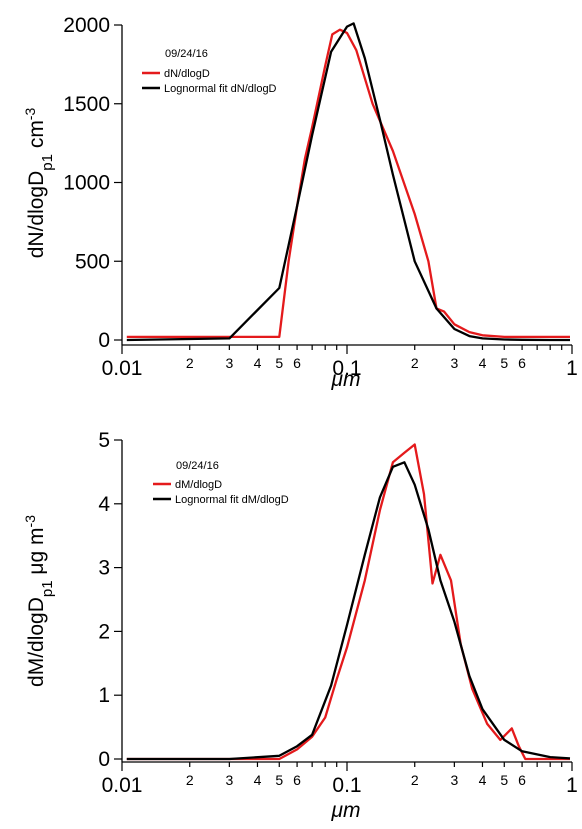 The width and height of the screenshot is (582, 829). What do you see at coordinates (86, 25) in the screenshot?
I see `y-tick-label: 2000` at bounding box center [86, 25].